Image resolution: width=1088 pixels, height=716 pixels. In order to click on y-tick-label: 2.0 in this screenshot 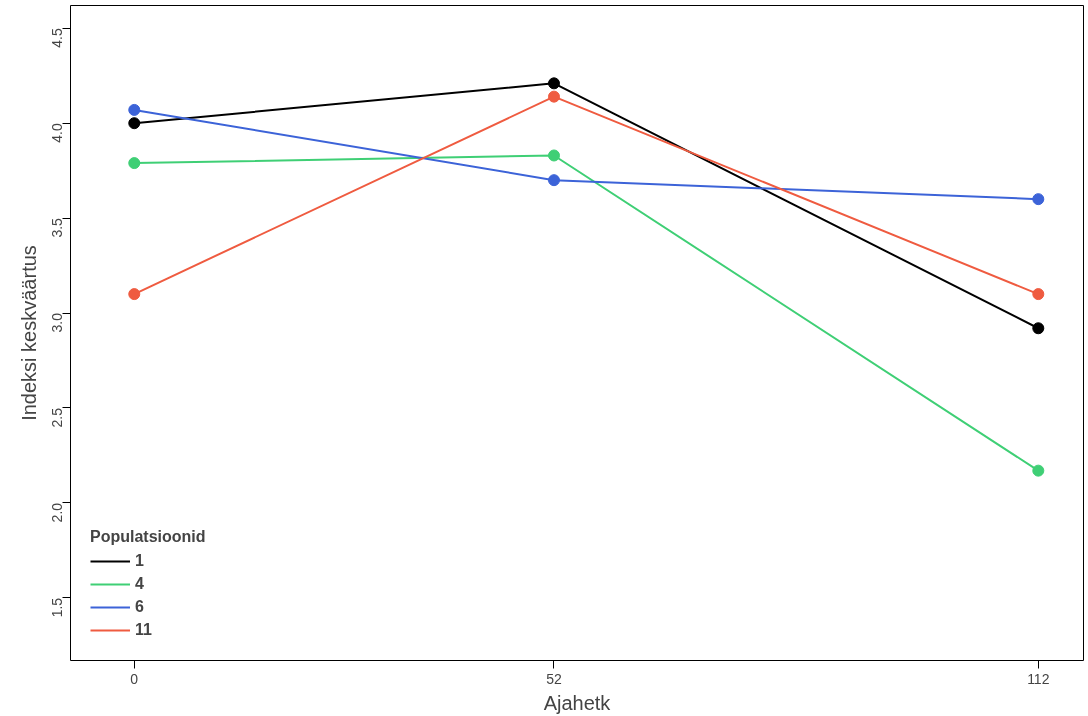, I will do `click(57, 512)`.